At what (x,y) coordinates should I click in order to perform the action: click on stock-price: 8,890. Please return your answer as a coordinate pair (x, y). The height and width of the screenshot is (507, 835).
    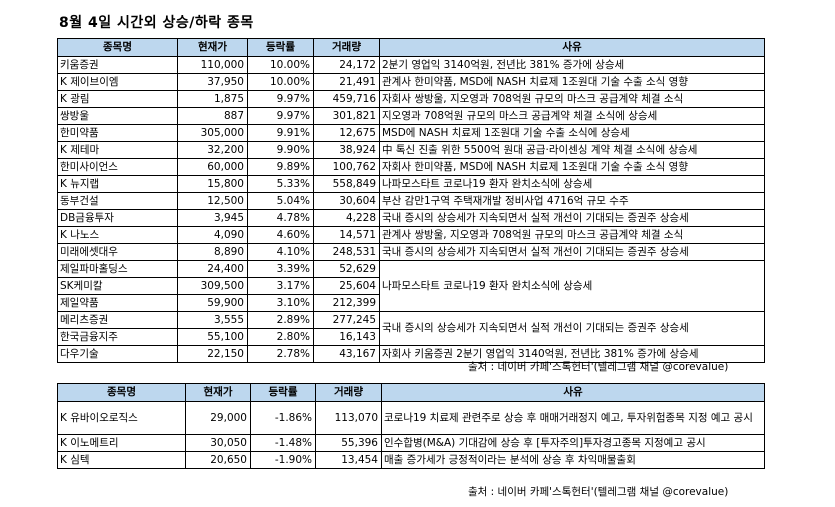
    Looking at the image, I should click on (212, 252).